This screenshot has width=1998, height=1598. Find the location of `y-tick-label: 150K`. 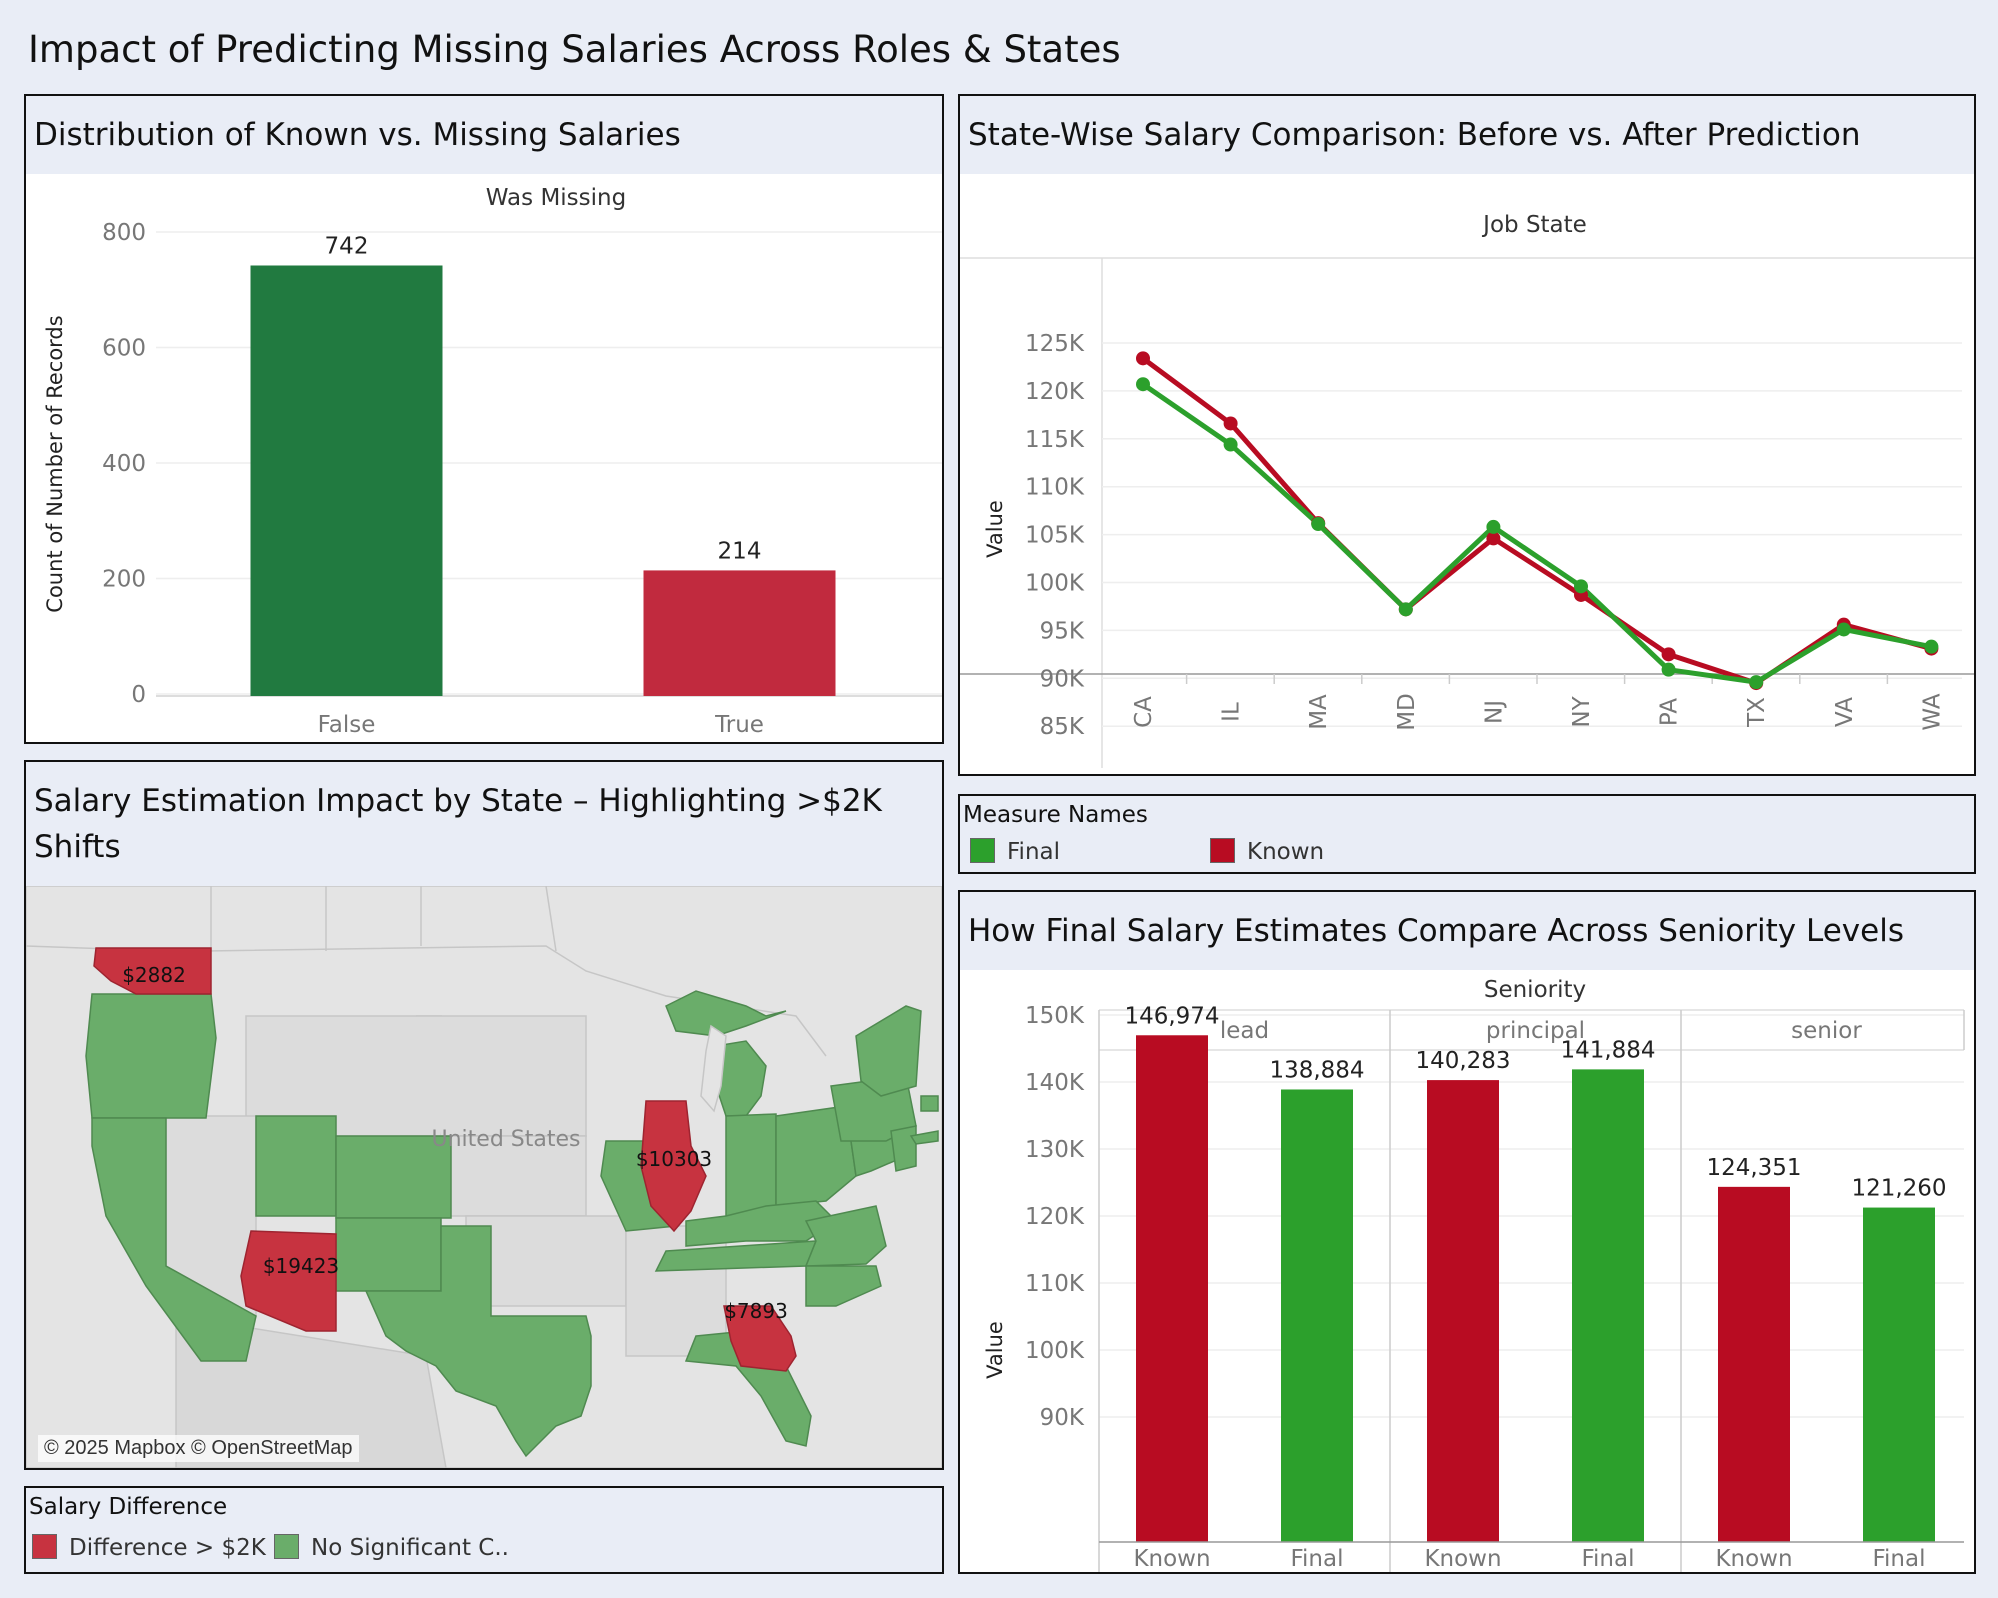

y-tick-label: 150K is located at coordinates (1055, 1016).